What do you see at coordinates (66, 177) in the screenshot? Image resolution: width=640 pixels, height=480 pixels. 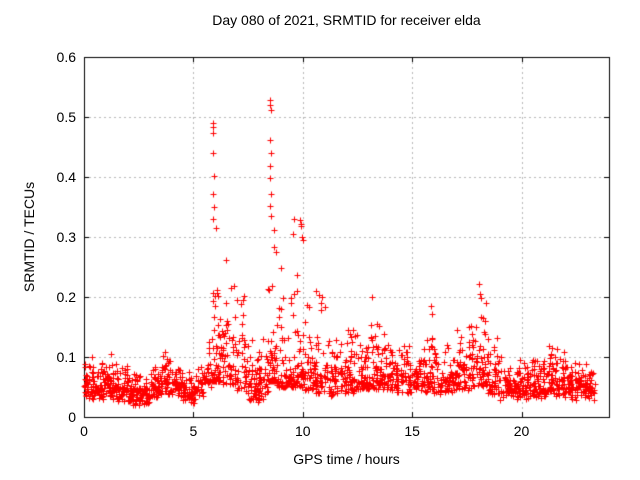 I see `y-tick-label: 0.4` at bounding box center [66, 177].